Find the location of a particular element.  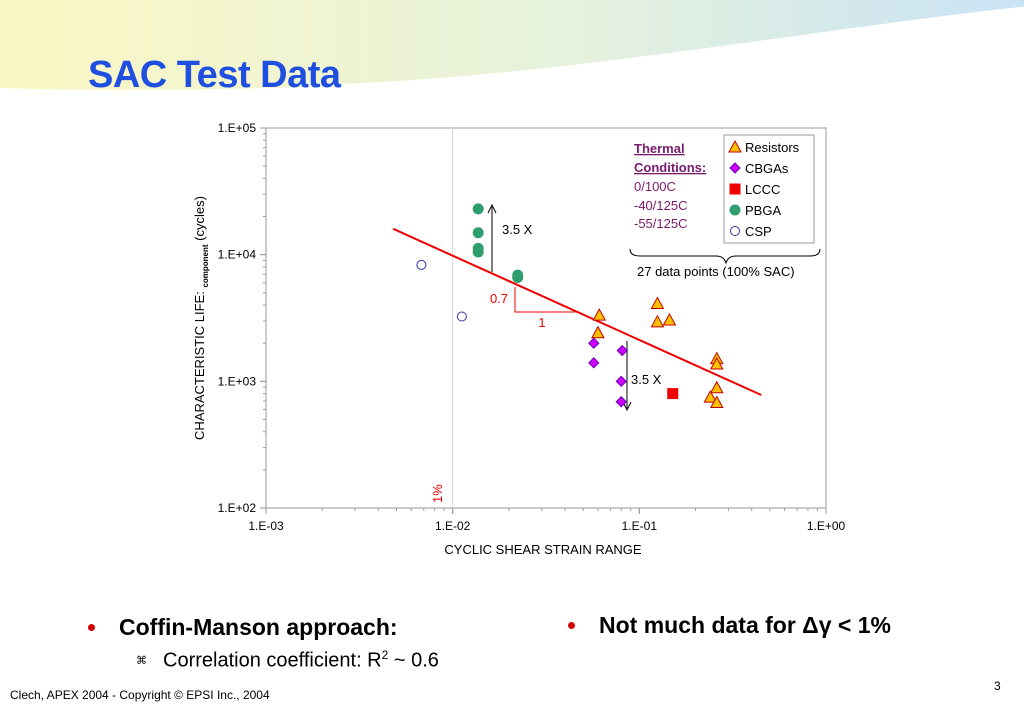

thermal-condition-2: -40/125C is located at coordinates (660, 205).